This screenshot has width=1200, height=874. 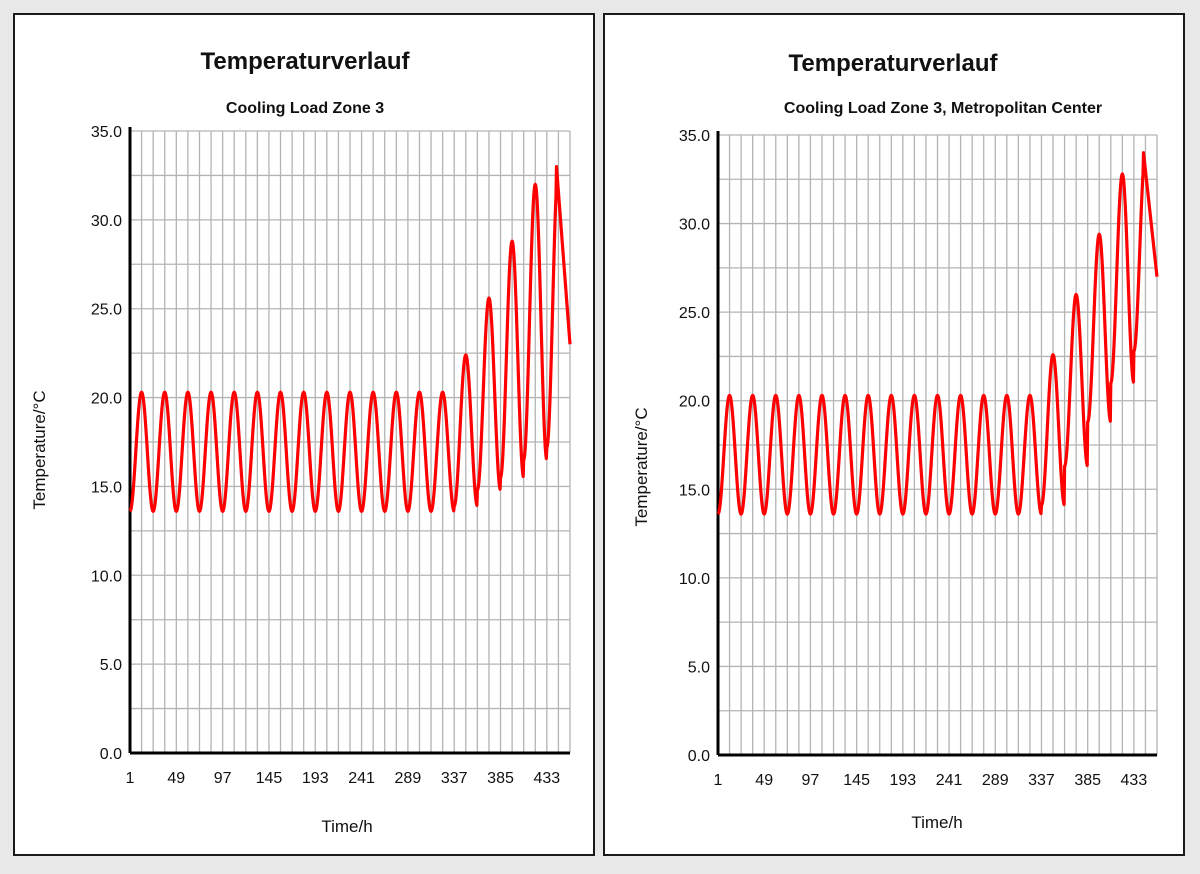 I want to click on chart-subtitle: Cooling Load Zone 3, so click(x=305, y=108).